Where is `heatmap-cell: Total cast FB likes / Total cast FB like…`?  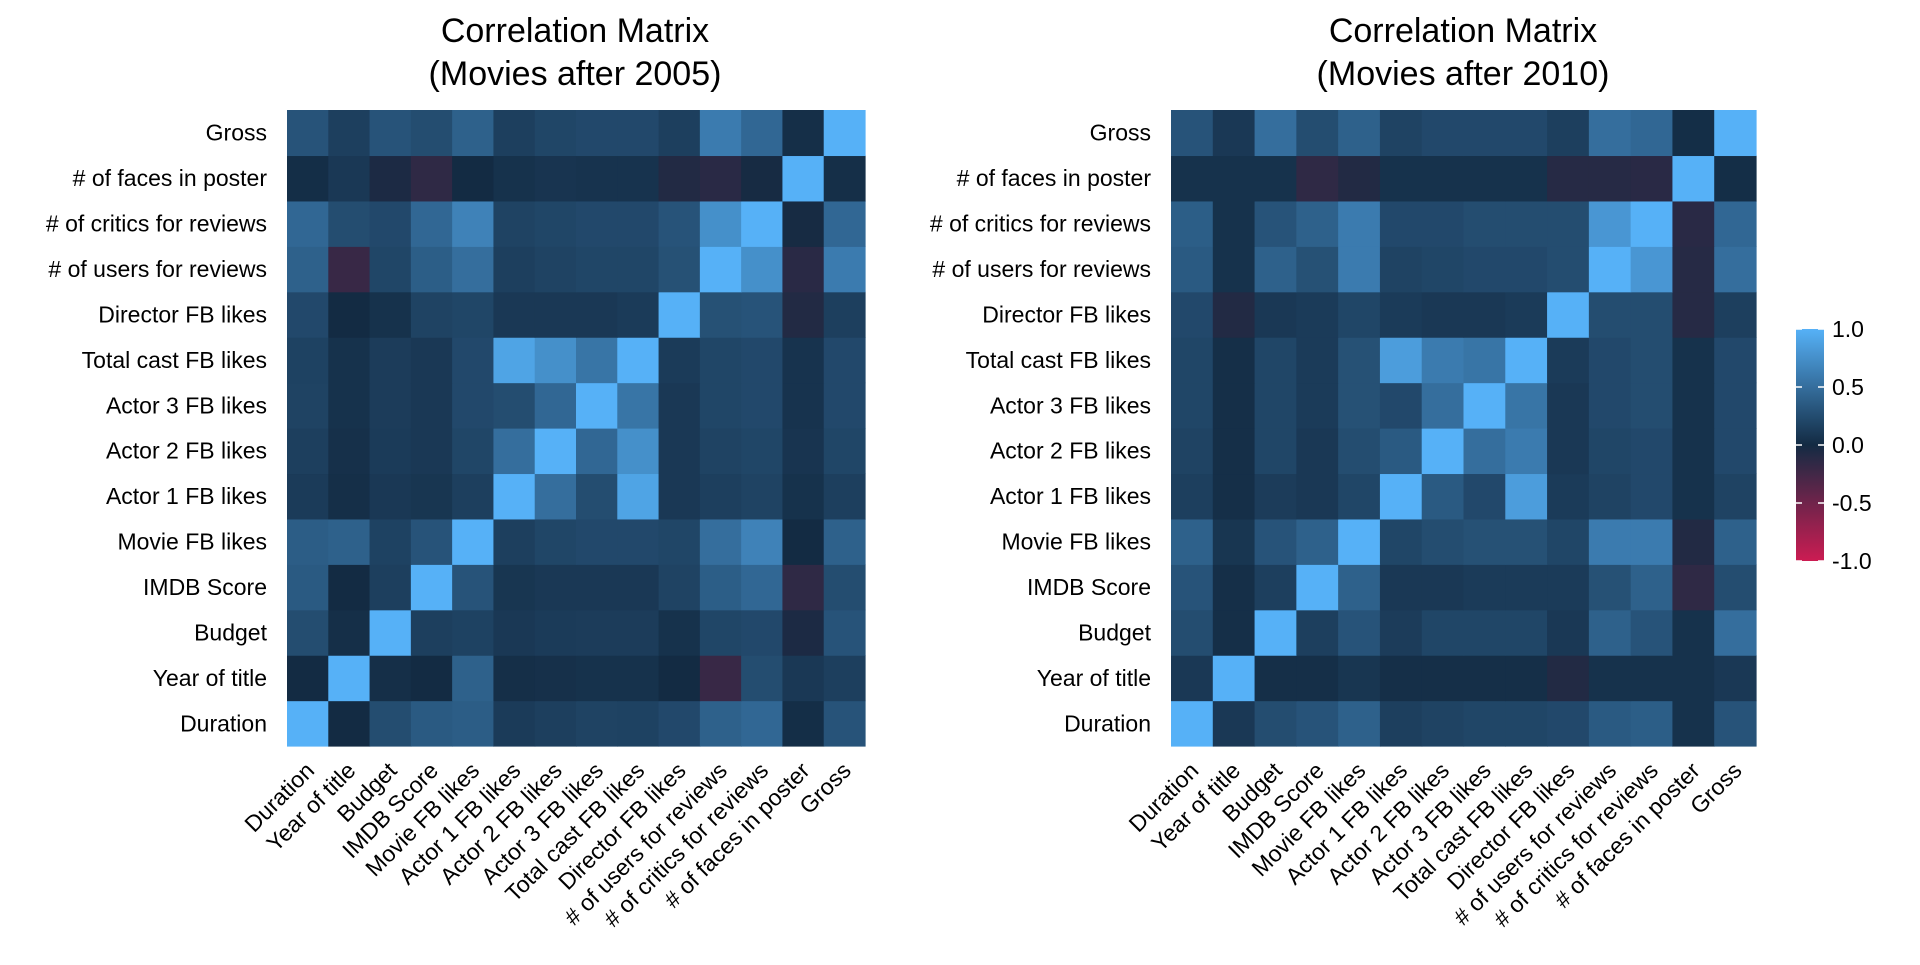 heatmap-cell: Total cast FB likes / Total cast FB like… is located at coordinates (638, 360).